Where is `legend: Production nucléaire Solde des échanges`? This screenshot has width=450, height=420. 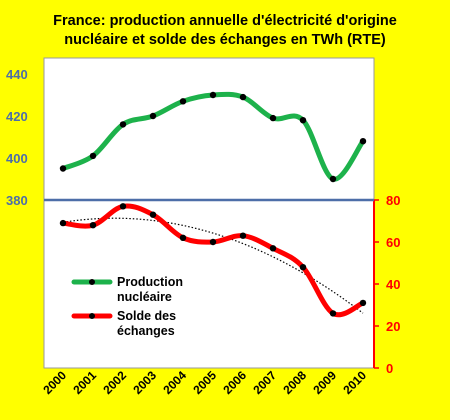
legend: Production nucléaire Solde des échanges is located at coordinates (127, 306).